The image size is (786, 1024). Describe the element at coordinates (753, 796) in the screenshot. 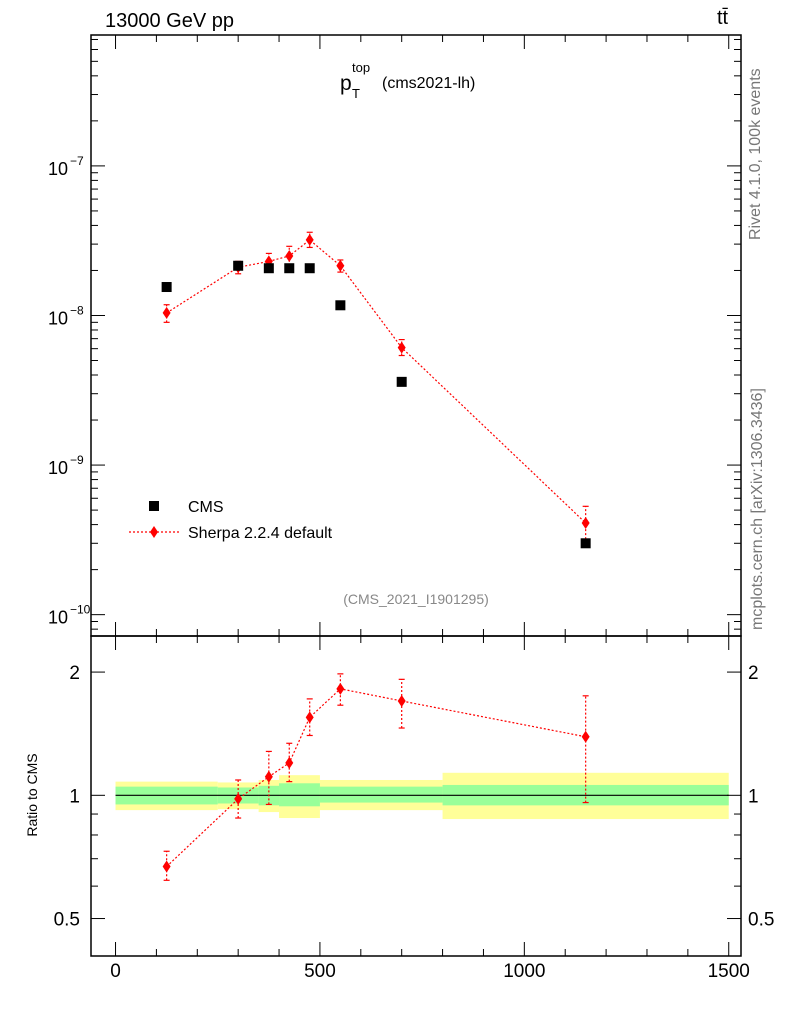

I see `ratio-ytick-label-right: 1` at that location.